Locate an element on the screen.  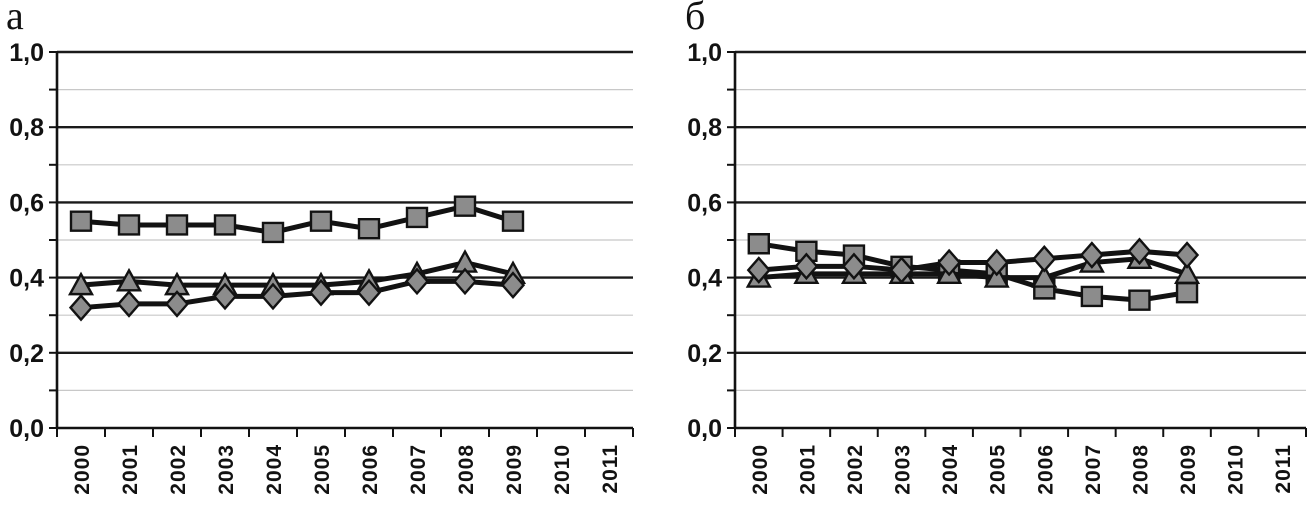
chart-a-title: а is located at coordinates (15, 19).